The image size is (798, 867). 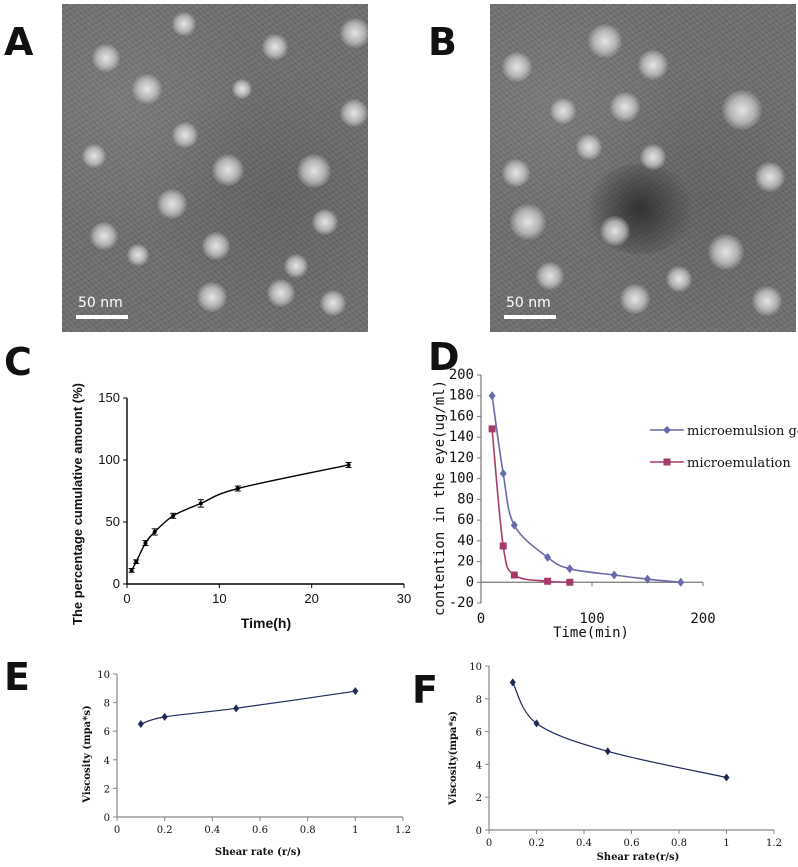 What do you see at coordinates (461, 416) in the screenshot?
I see `y-tick-label: 160` at bounding box center [461, 416].